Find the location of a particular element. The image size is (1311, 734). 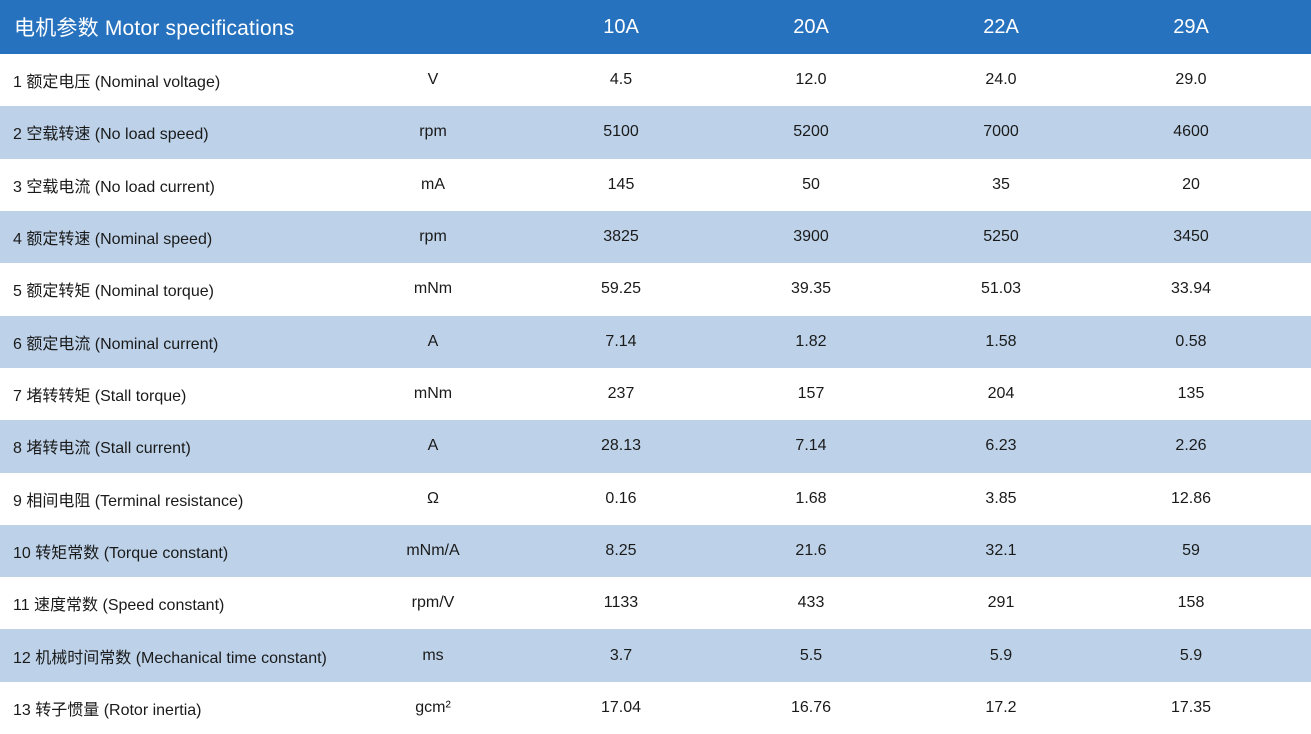

row-value: 3.7 is located at coordinates (621, 655).